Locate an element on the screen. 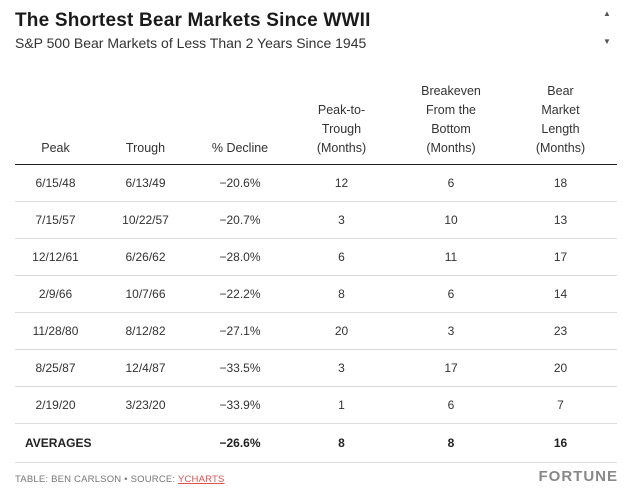 This screenshot has height=499, width=640. column-header-breakeven: Breakeven From the Bottom (Months) is located at coordinates (451, 117).